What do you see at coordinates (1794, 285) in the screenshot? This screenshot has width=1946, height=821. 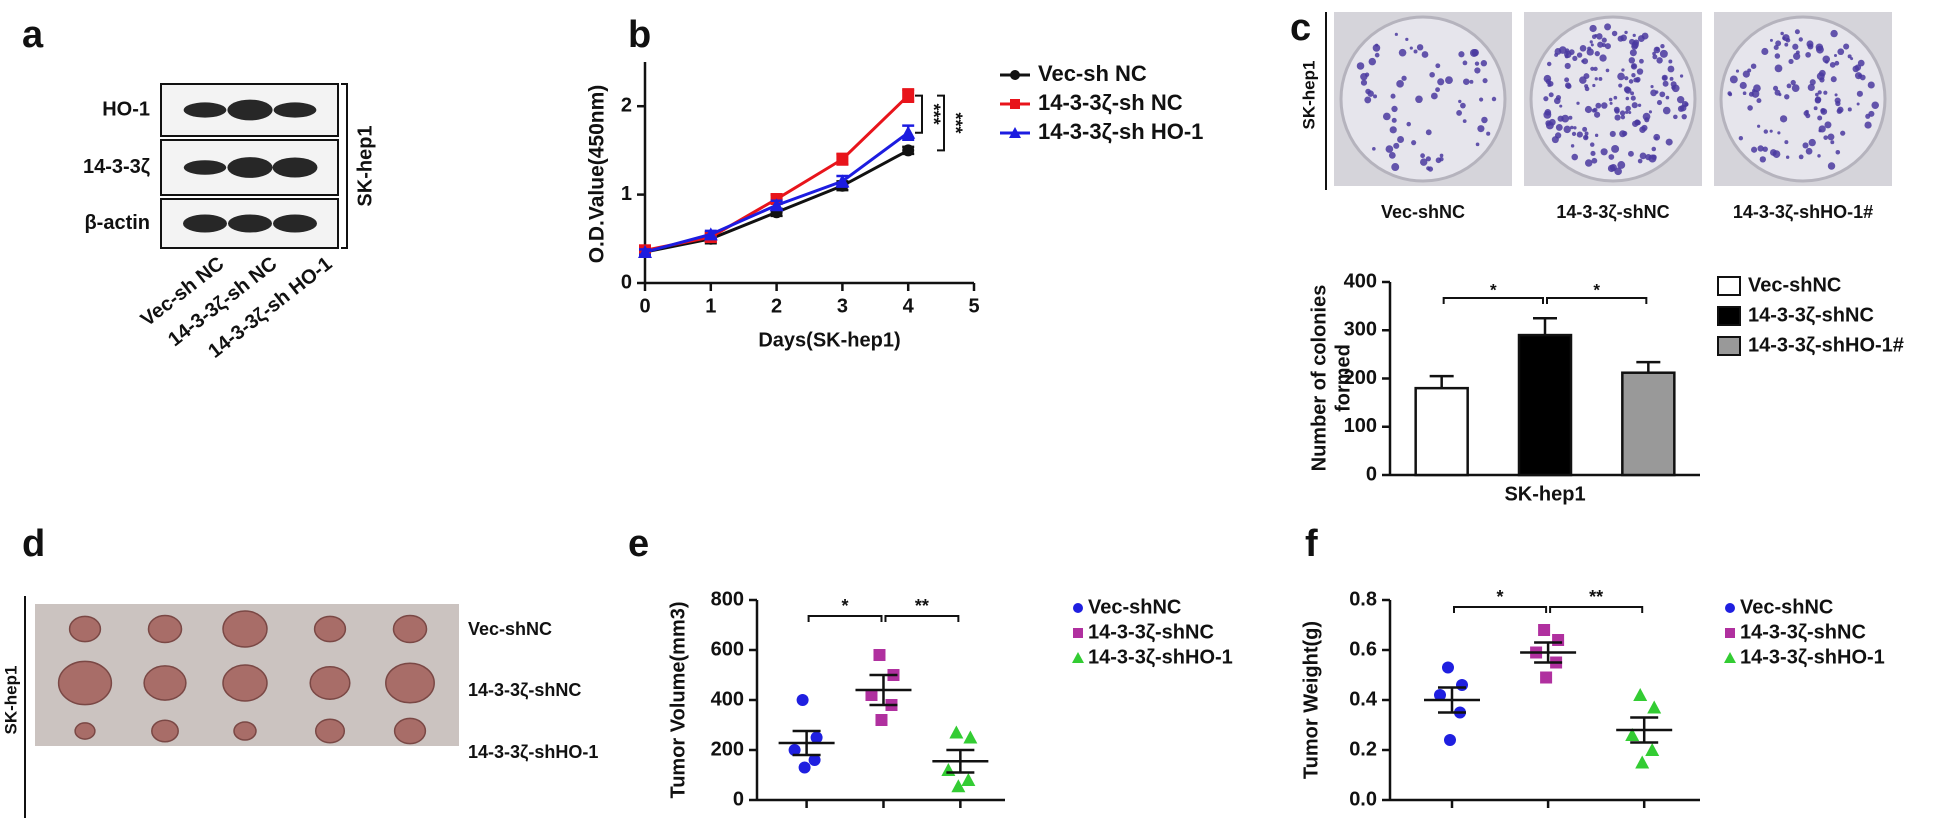 I see `legend-label: Vec-shNC` at bounding box center [1794, 285].